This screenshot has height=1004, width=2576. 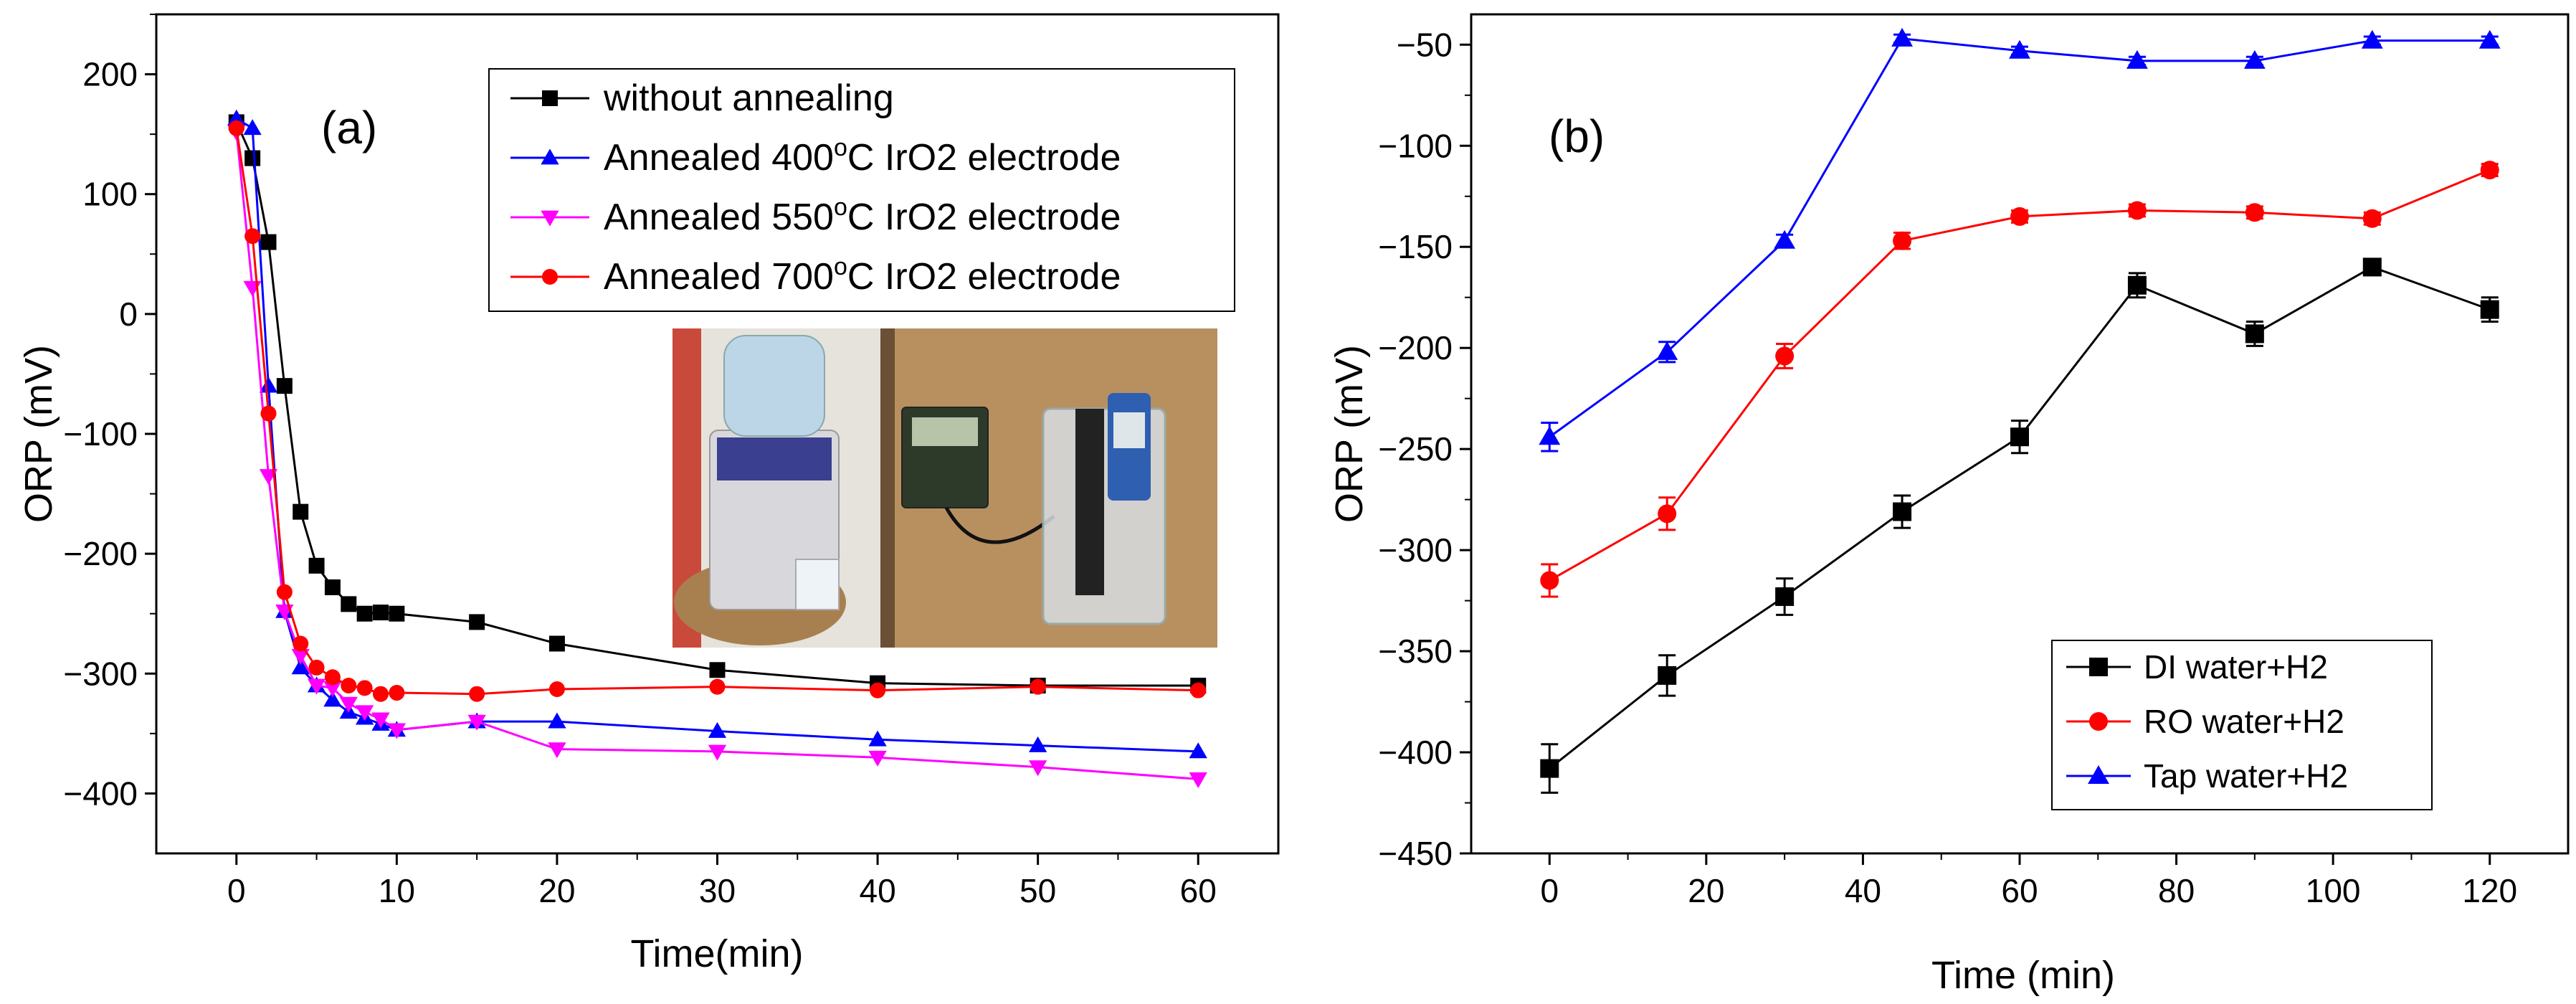 I want to click on x-tick-label: 80, so click(x=2176, y=891).